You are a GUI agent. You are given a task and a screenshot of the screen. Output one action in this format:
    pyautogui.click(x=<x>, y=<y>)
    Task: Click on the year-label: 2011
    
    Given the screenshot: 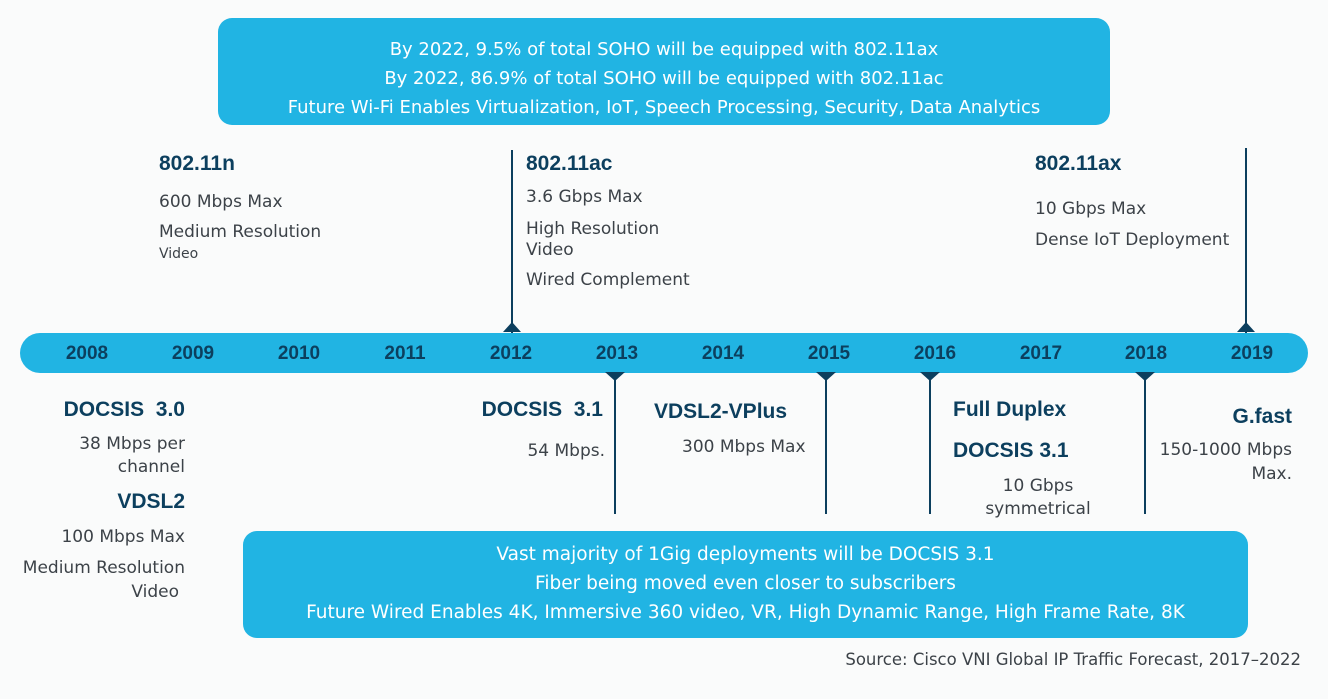 What is the action you would take?
    pyautogui.click(x=405, y=353)
    